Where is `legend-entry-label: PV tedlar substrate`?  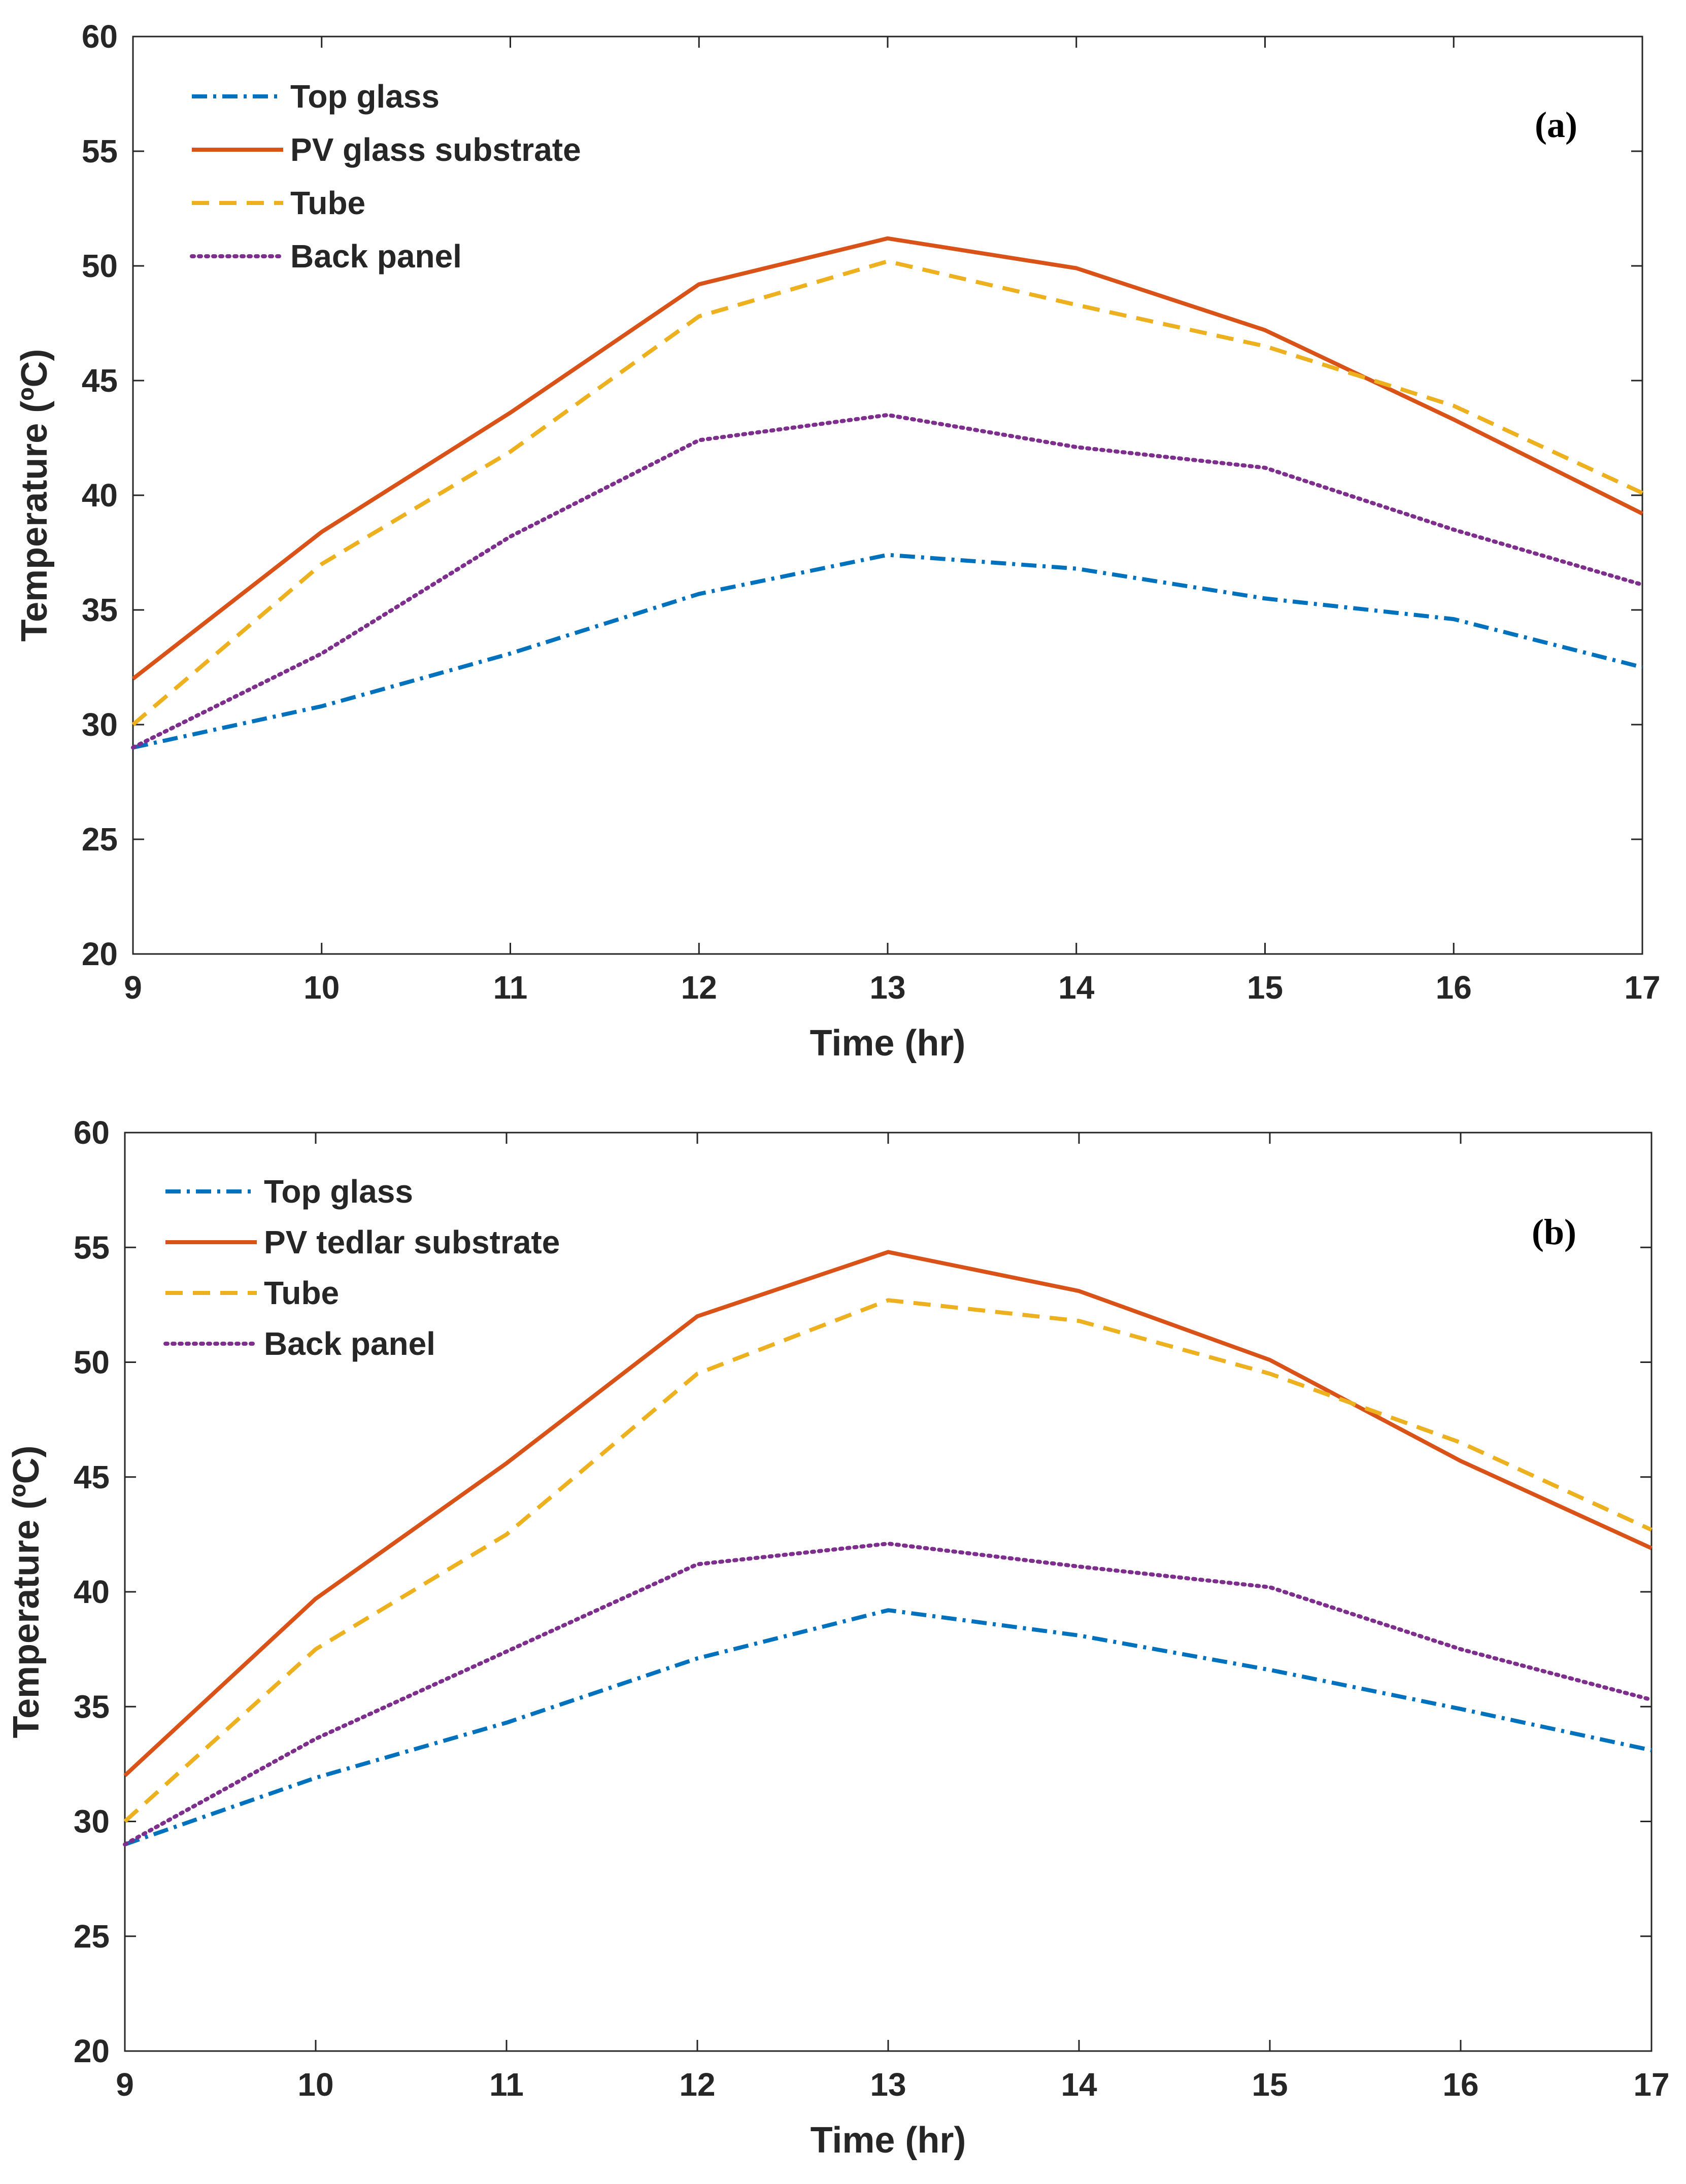
legend-entry-label: PV tedlar substrate is located at coordinates (412, 1242).